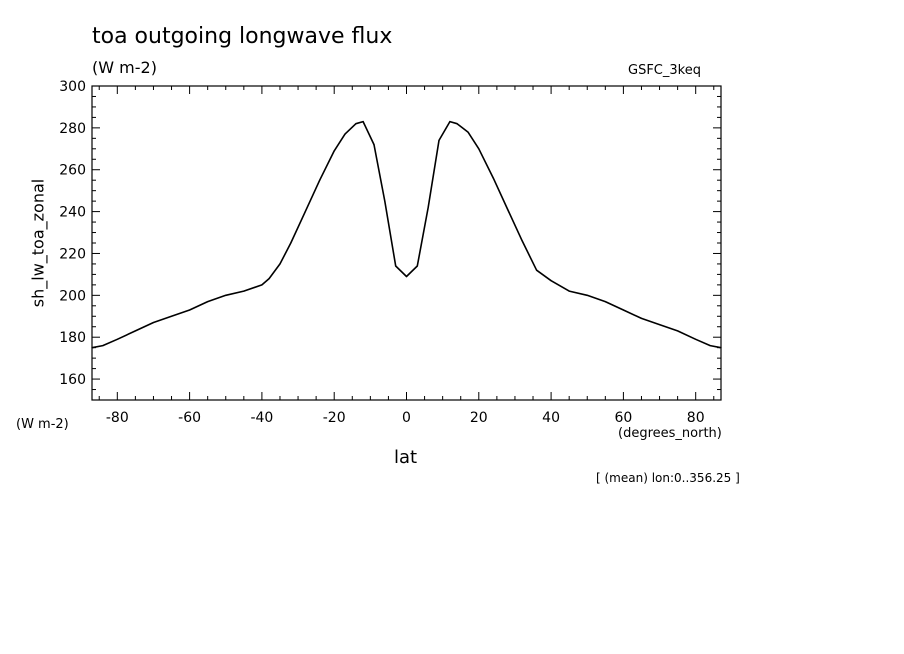 The width and height of the screenshot is (904, 654). What do you see at coordinates (261, 418) in the screenshot?
I see `x-tick-label: -40` at bounding box center [261, 418].